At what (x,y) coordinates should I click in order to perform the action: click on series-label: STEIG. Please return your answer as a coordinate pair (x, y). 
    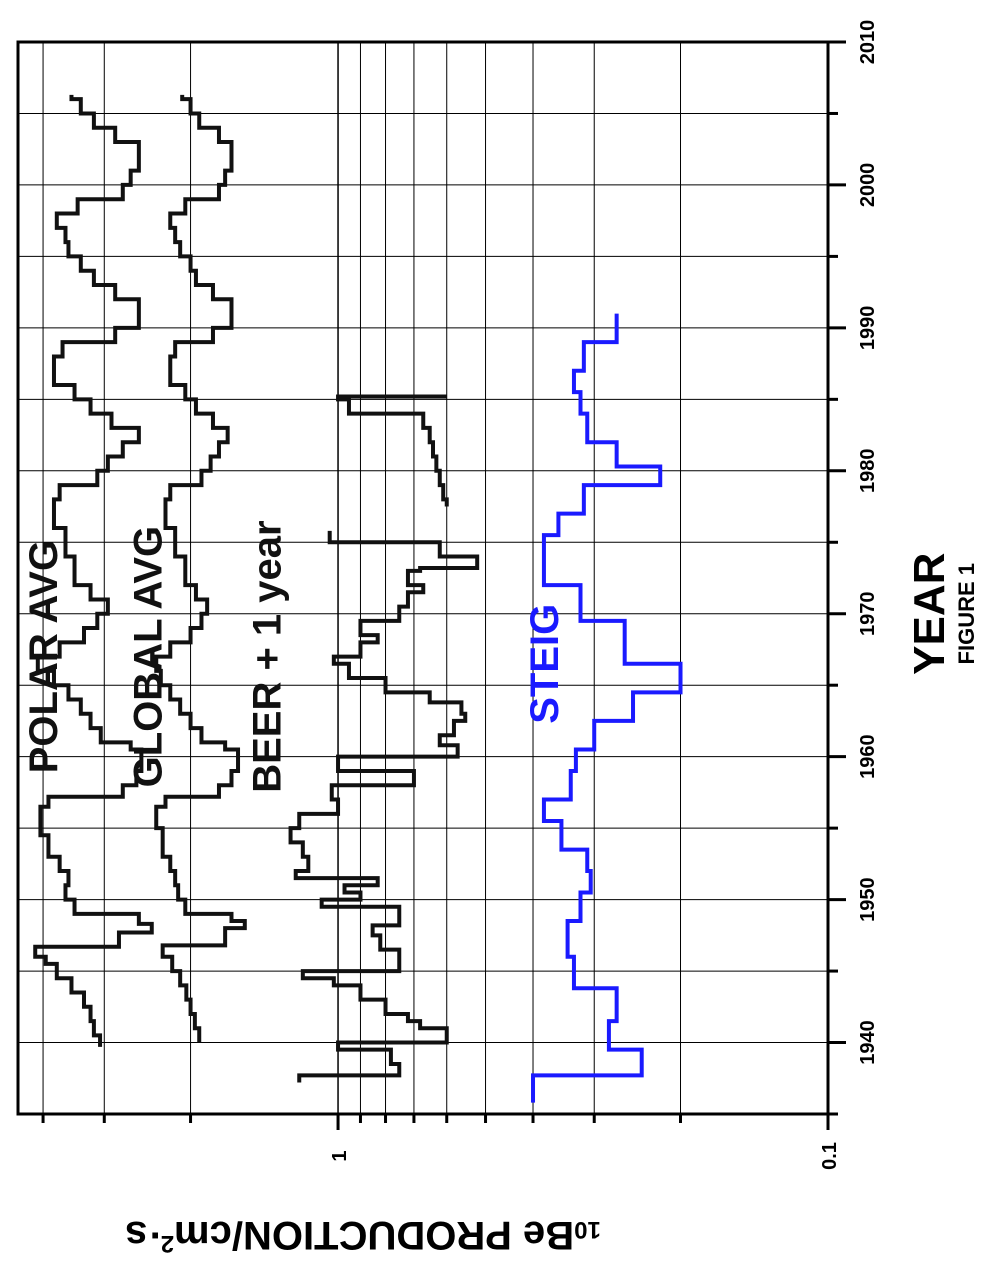
    Looking at the image, I should click on (545, 664).